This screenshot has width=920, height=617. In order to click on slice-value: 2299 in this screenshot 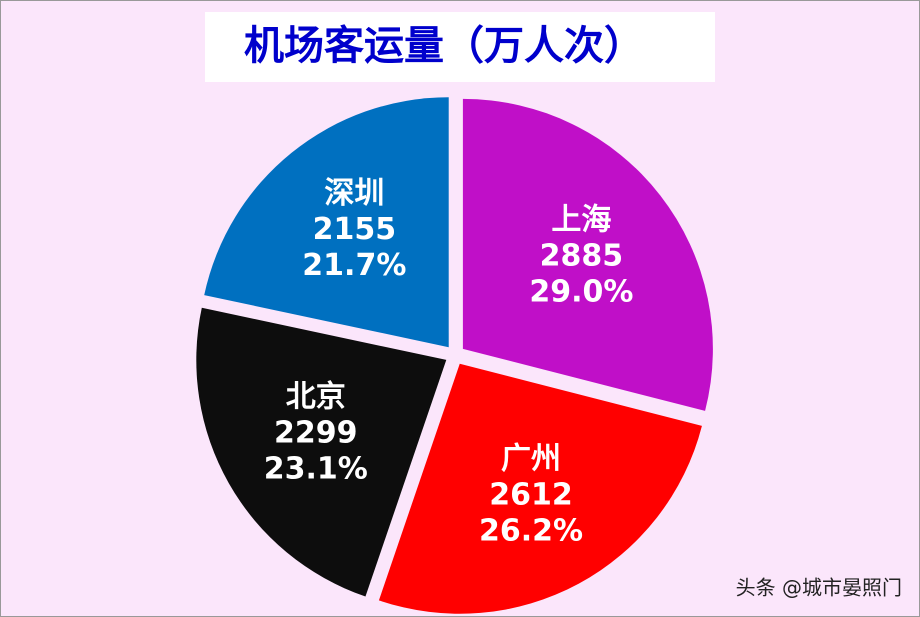, I will do `click(316, 432)`.